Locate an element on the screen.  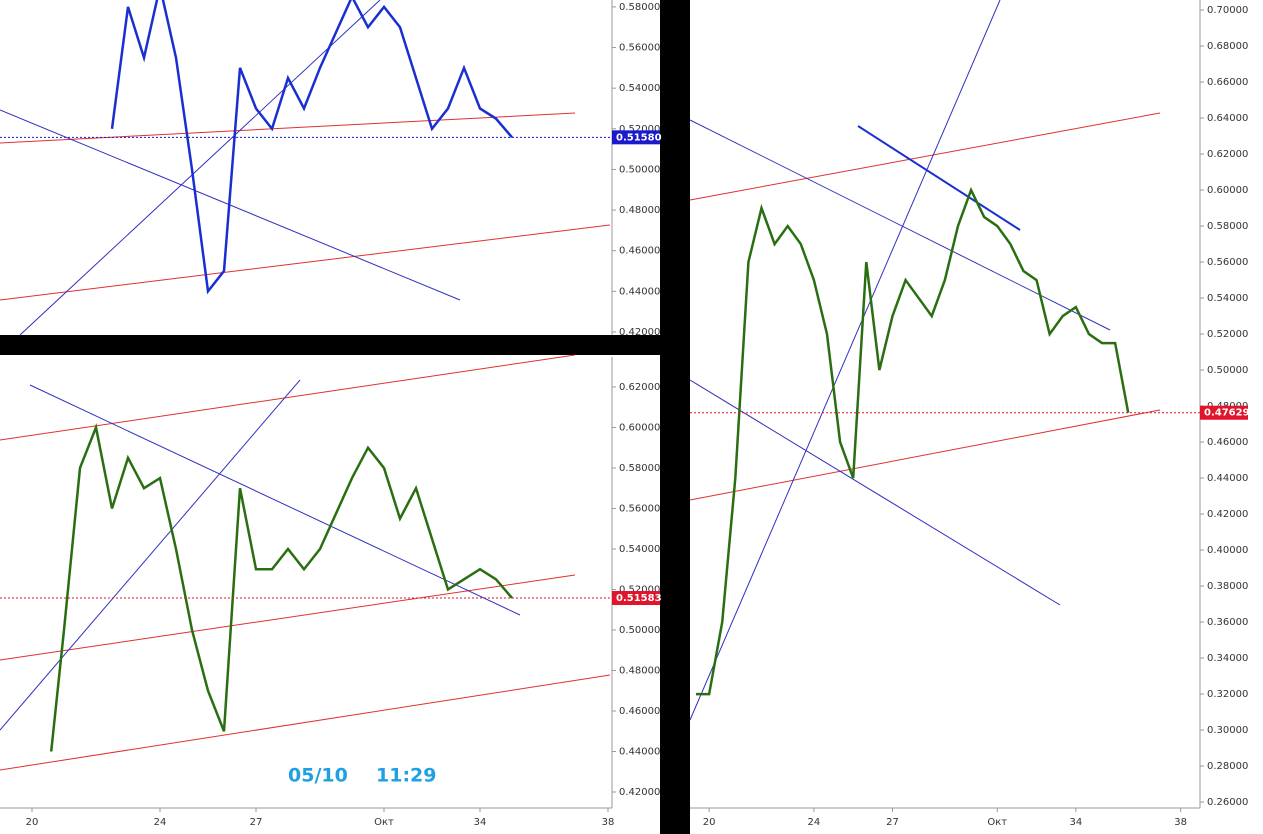
price-marker-label: 0.51583 is located at coordinates (639, 598).